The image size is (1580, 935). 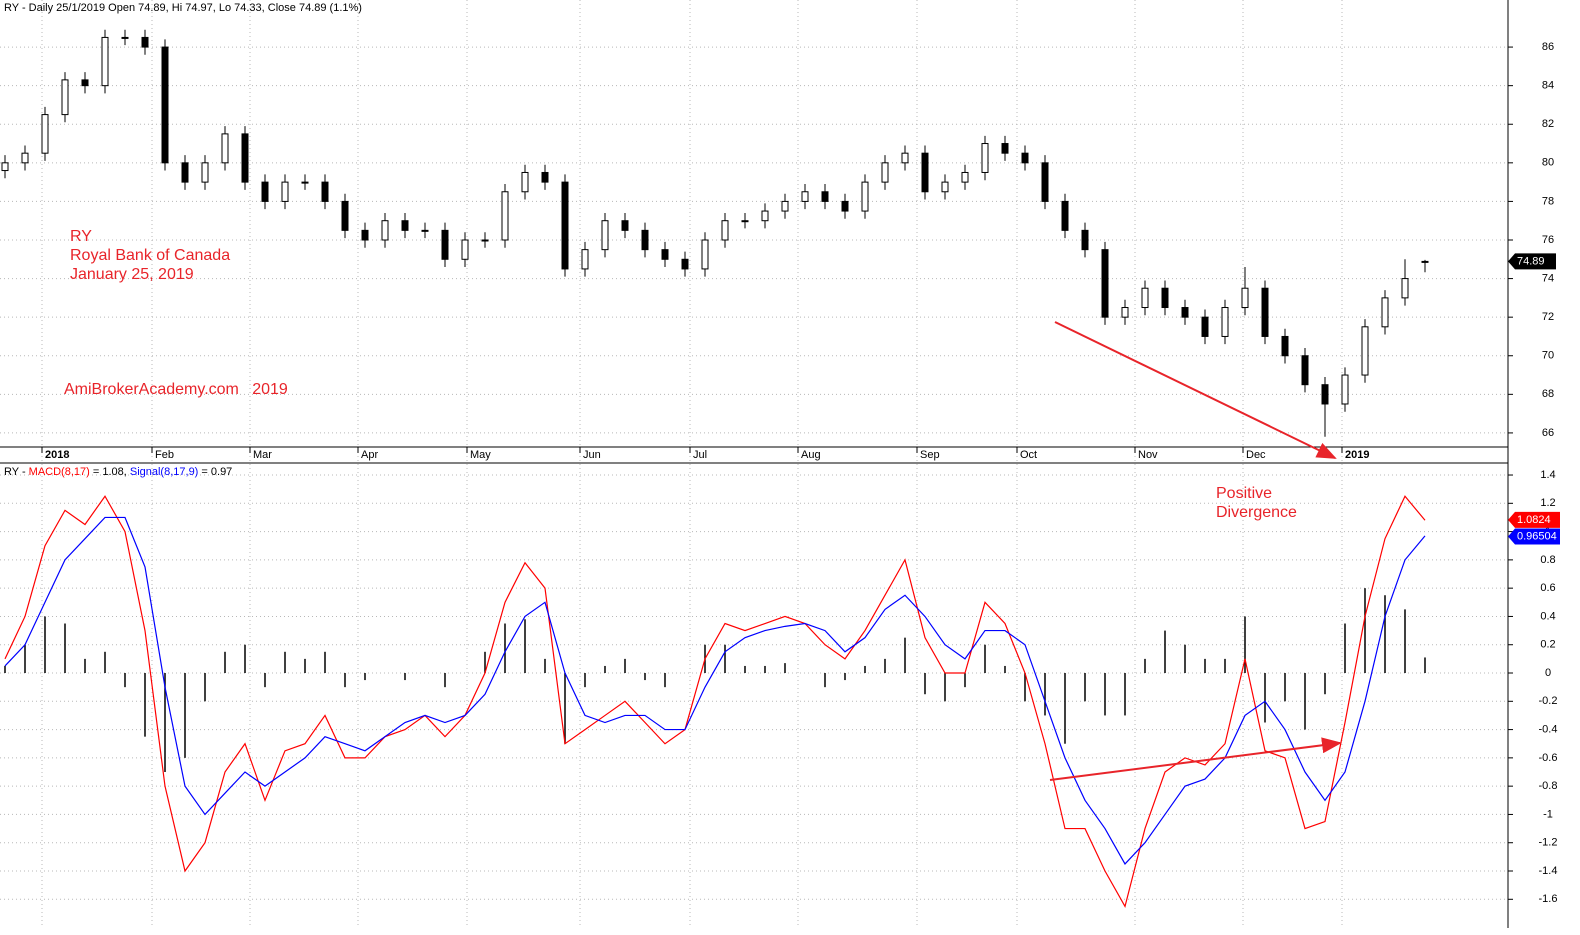 I want to click on y-tick-label: -1.2, so click(x=1548, y=843).